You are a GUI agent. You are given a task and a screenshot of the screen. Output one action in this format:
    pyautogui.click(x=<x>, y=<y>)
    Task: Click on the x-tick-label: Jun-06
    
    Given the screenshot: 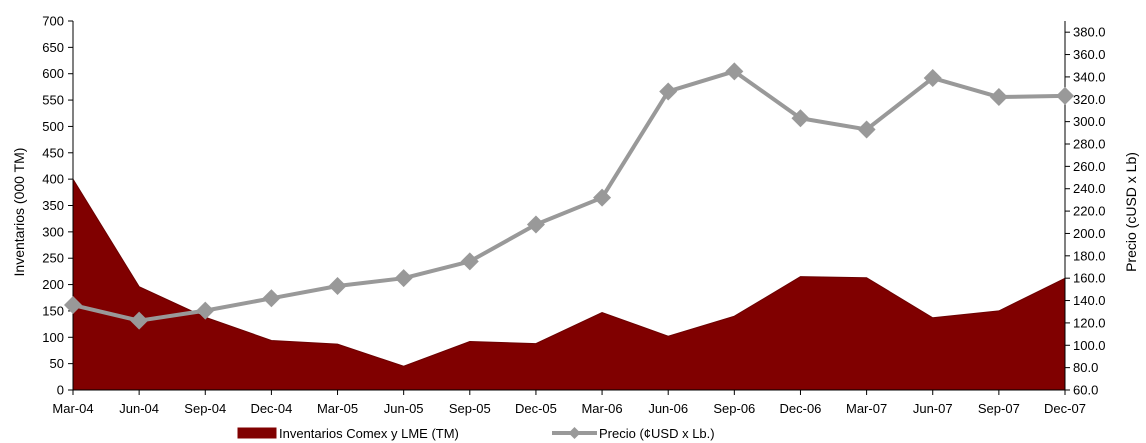 What is the action you would take?
    pyautogui.click(x=668, y=408)
    